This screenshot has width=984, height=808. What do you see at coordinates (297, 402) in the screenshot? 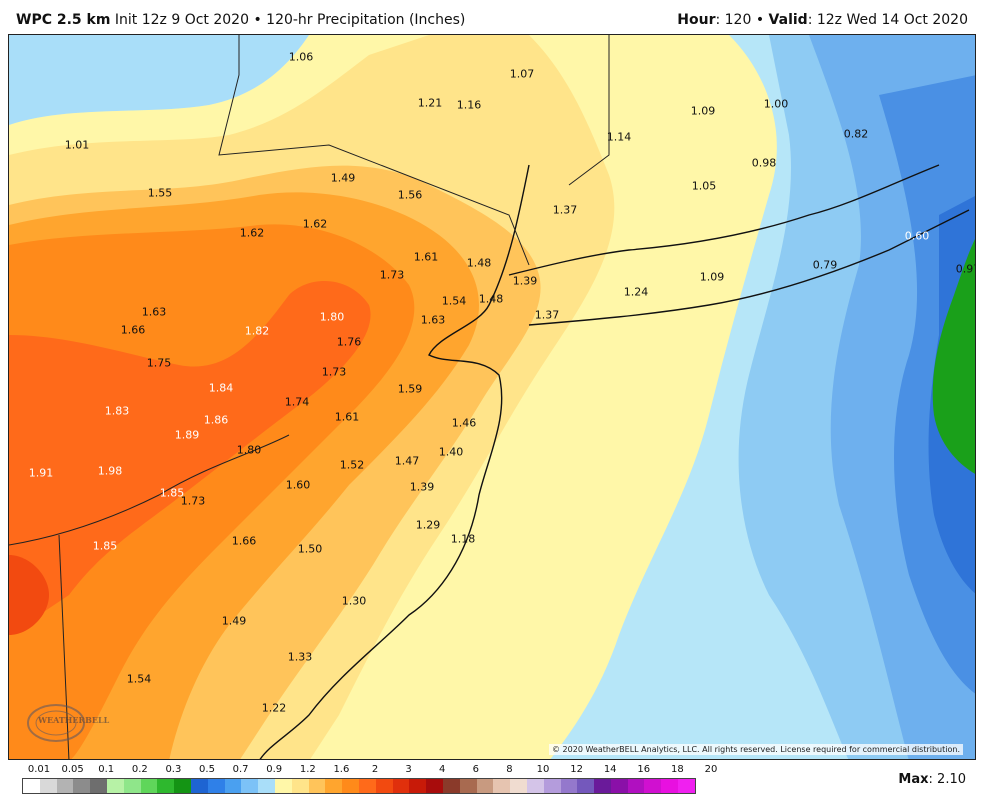
I see `precip-value-label: 1.74` at bounding box center [297, 402].